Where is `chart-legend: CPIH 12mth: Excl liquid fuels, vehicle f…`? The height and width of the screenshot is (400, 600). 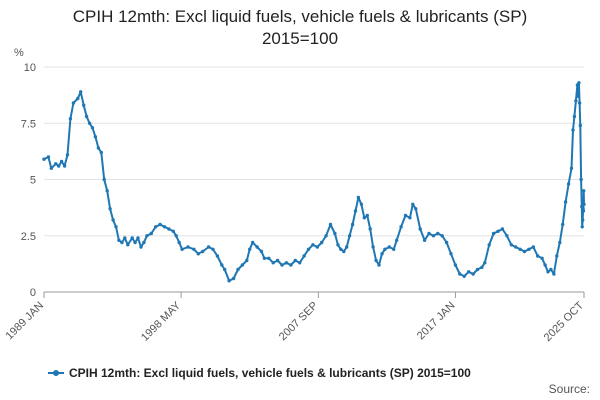
chart-legend: CPIH 12mth: Excl liquid fuels, vehicle f… is located at coordinates (259, 373).